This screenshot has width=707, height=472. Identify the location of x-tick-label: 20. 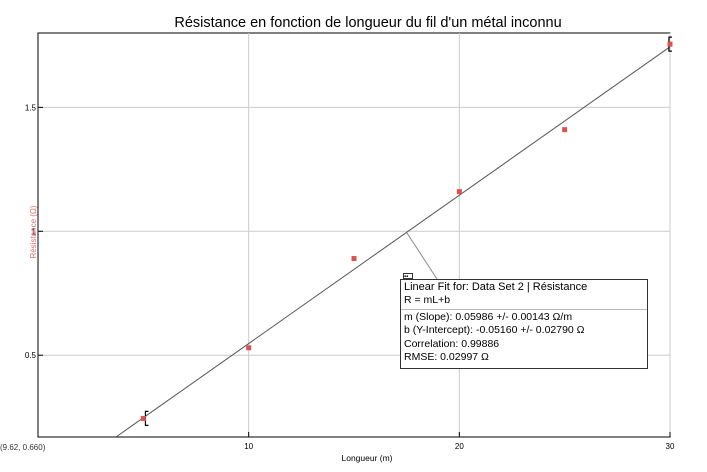
(459, 446).